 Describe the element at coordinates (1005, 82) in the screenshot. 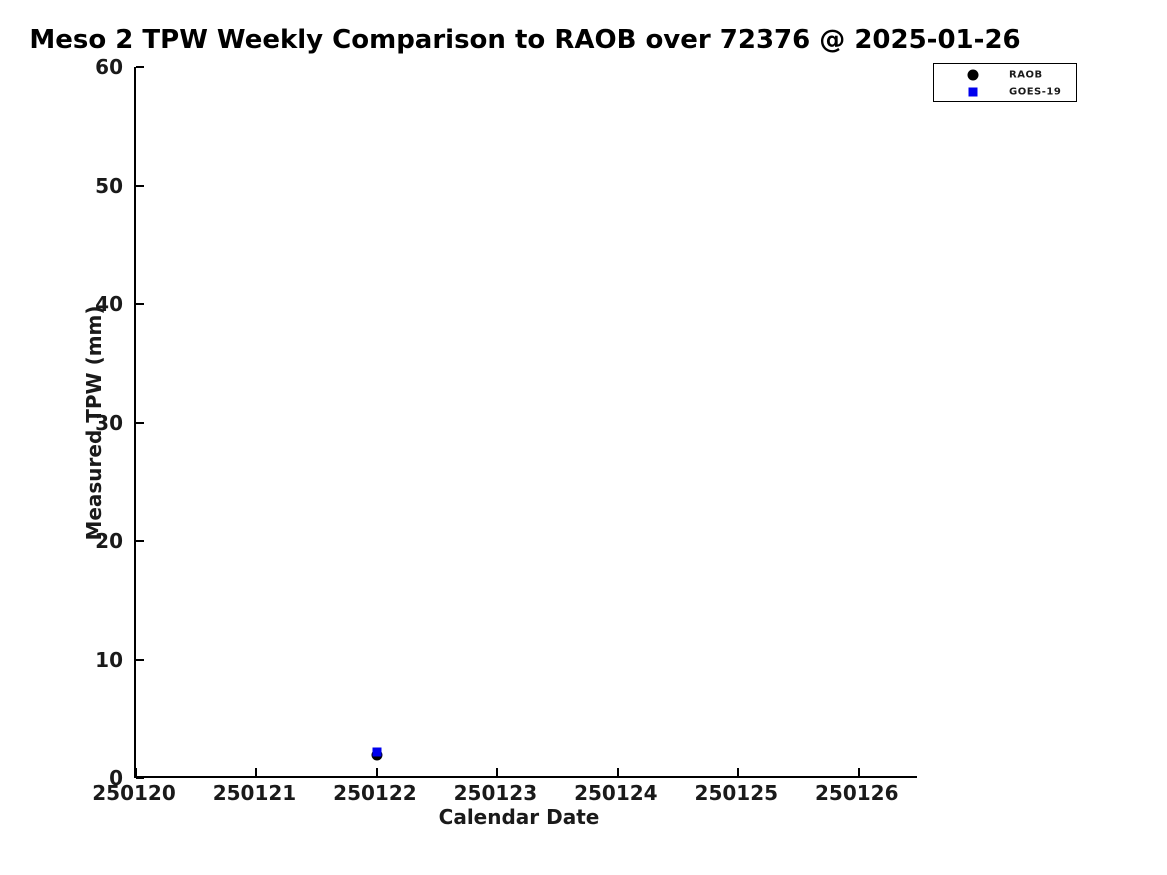

I see `legend: RAOB GOES-19` at that location.